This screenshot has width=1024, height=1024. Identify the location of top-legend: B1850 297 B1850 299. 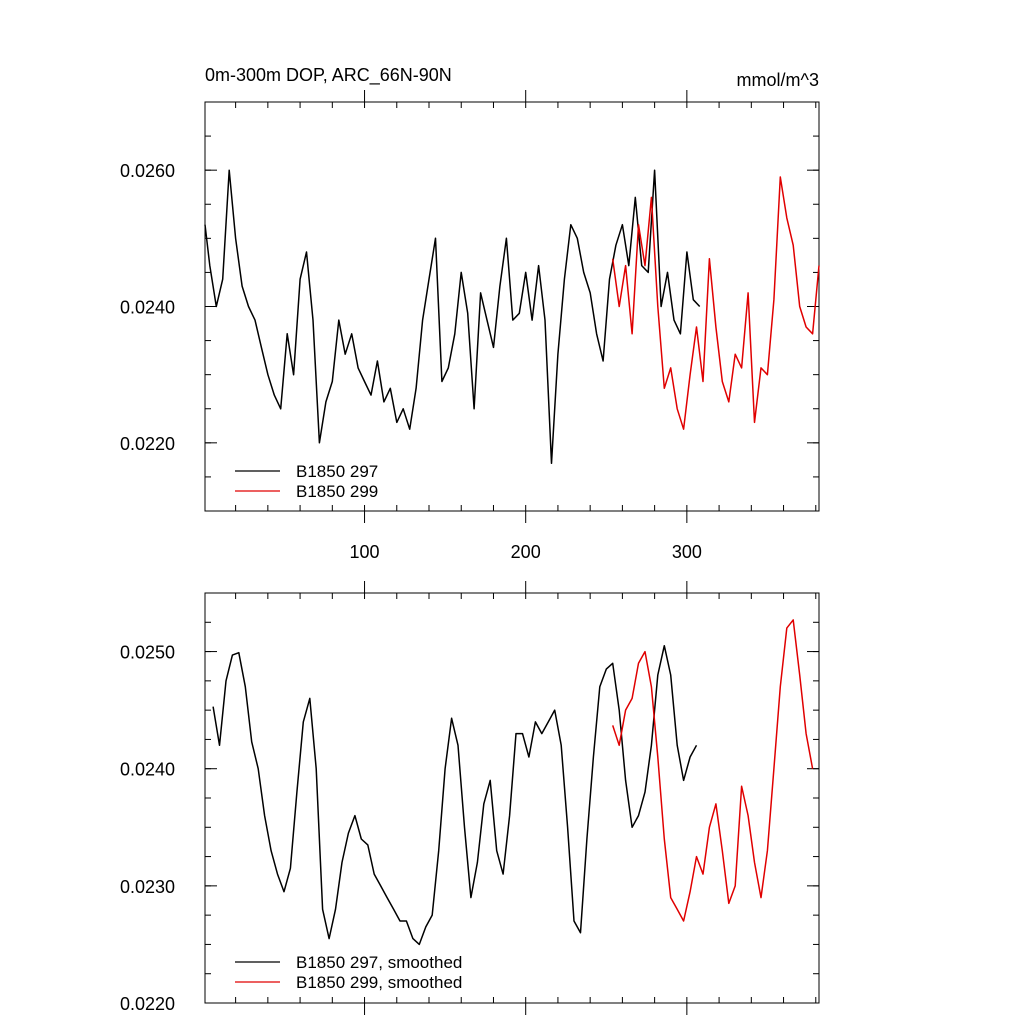
(306, 481).